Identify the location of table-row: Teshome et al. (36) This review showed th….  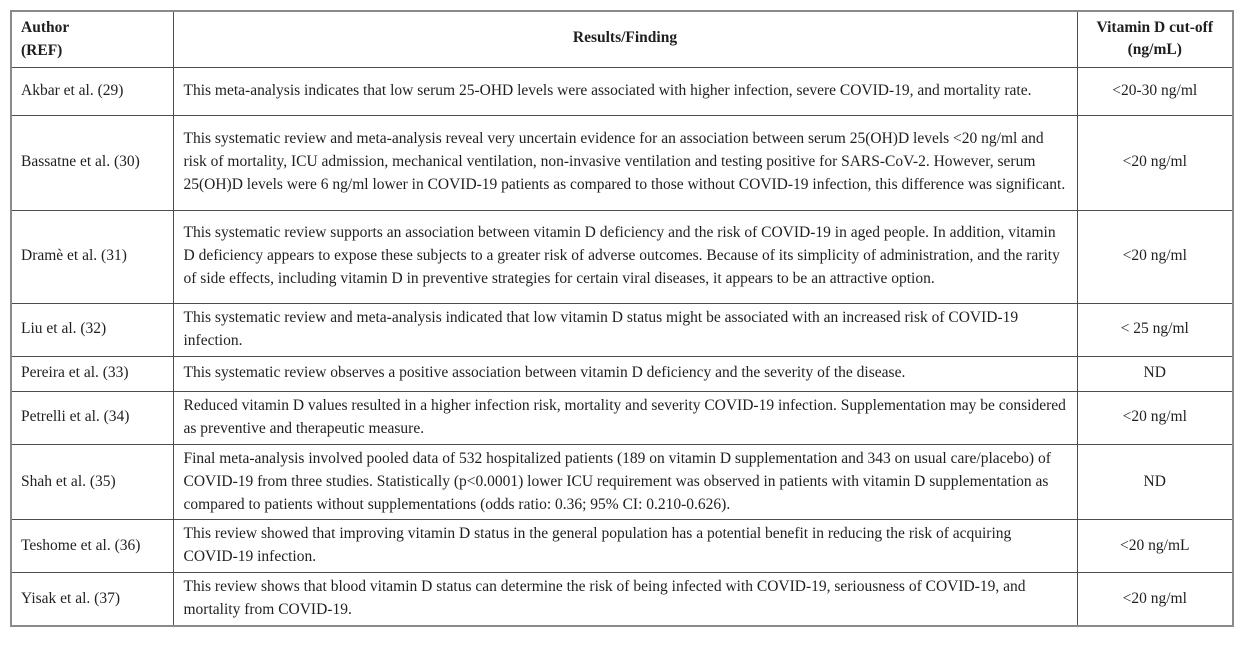
(622, 546).